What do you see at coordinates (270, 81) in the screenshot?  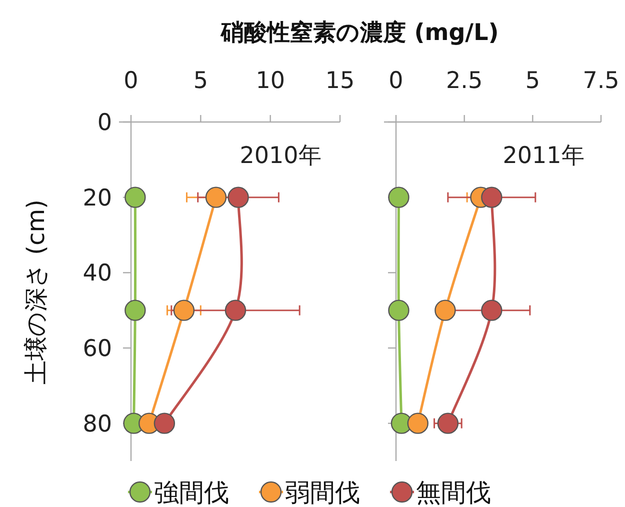 I see `x-tick-label: 10` at bounding box center [270, 81].